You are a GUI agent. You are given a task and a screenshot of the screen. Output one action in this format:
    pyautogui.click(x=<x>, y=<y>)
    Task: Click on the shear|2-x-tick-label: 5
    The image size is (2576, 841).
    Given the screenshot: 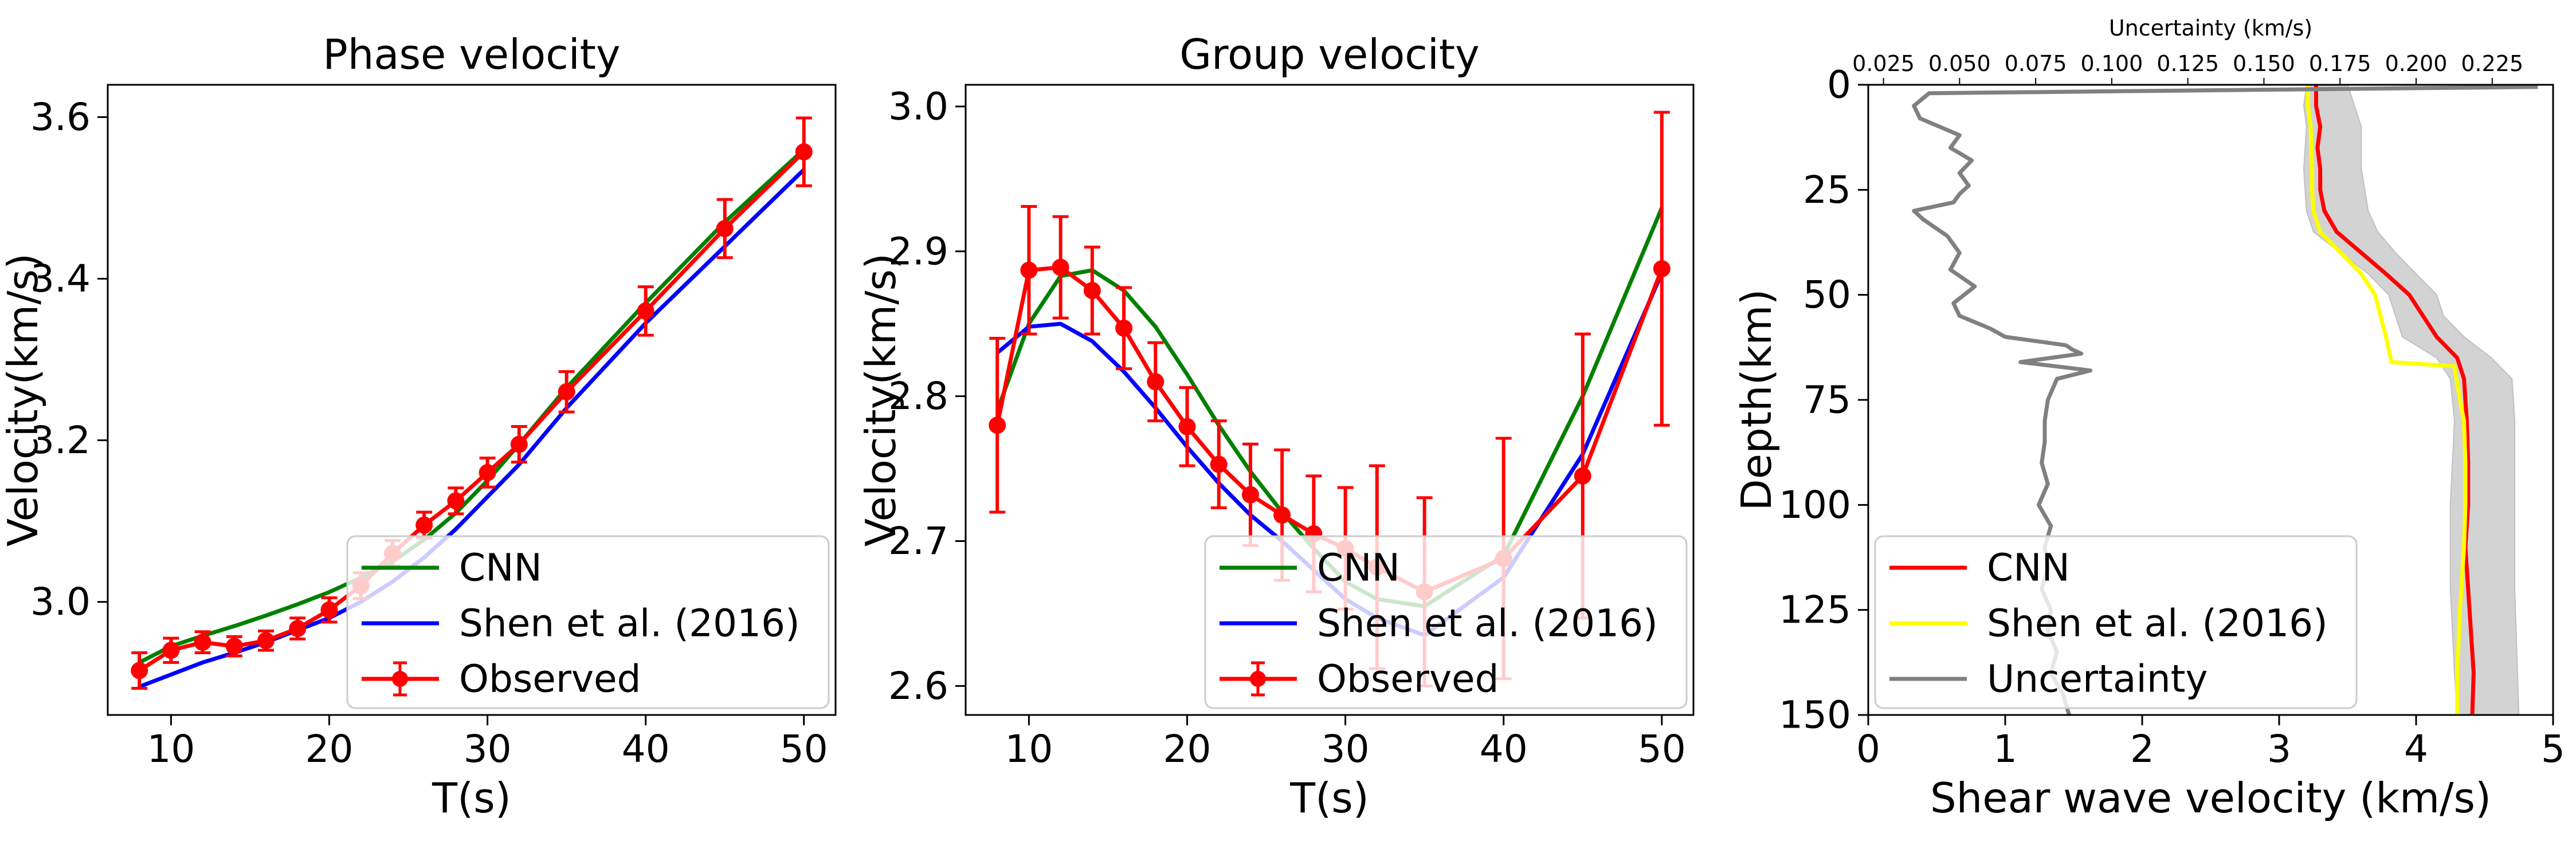 What is the action you would take?
    pyautogui.click(x=2553, y=749)
    